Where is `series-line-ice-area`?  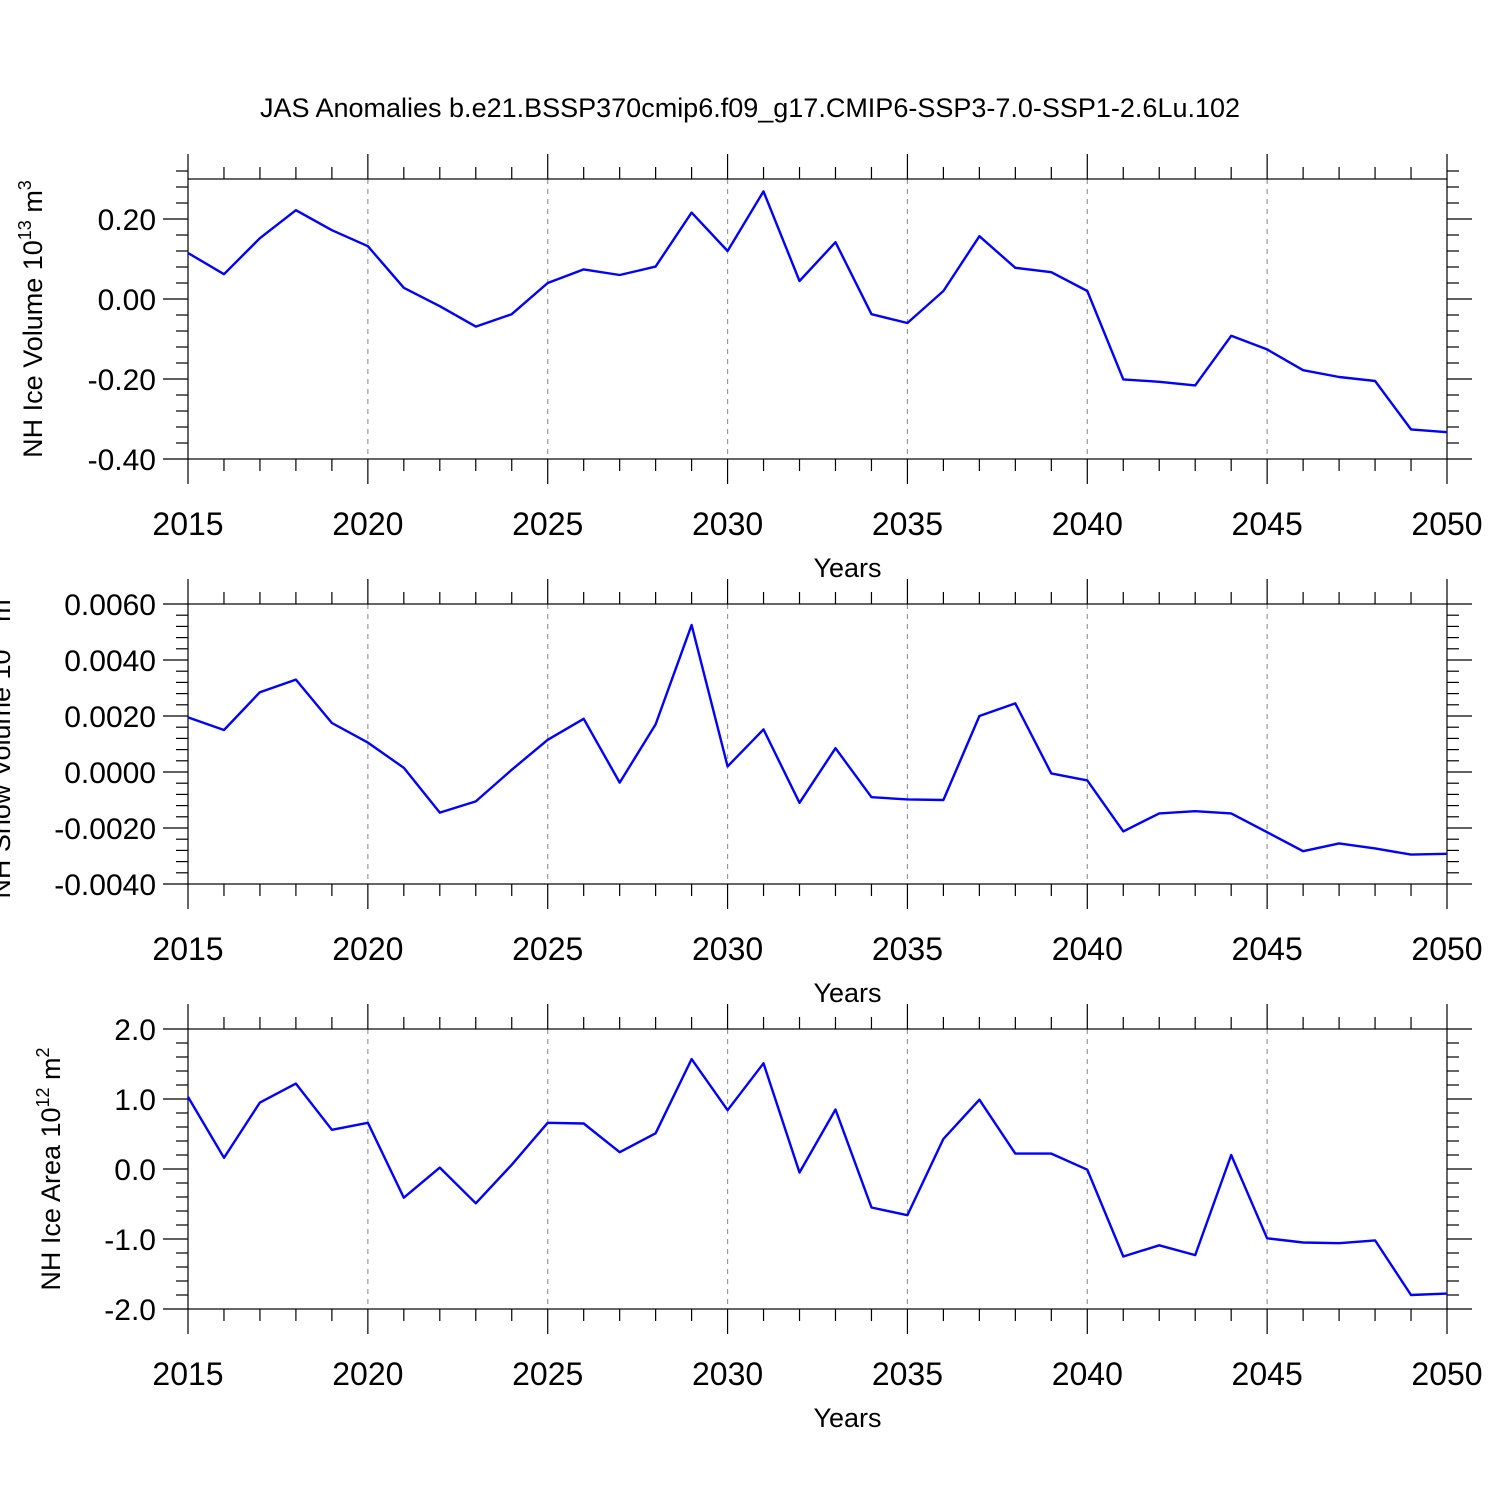
series-line-ice-area is located at coordinates (817, 1177).